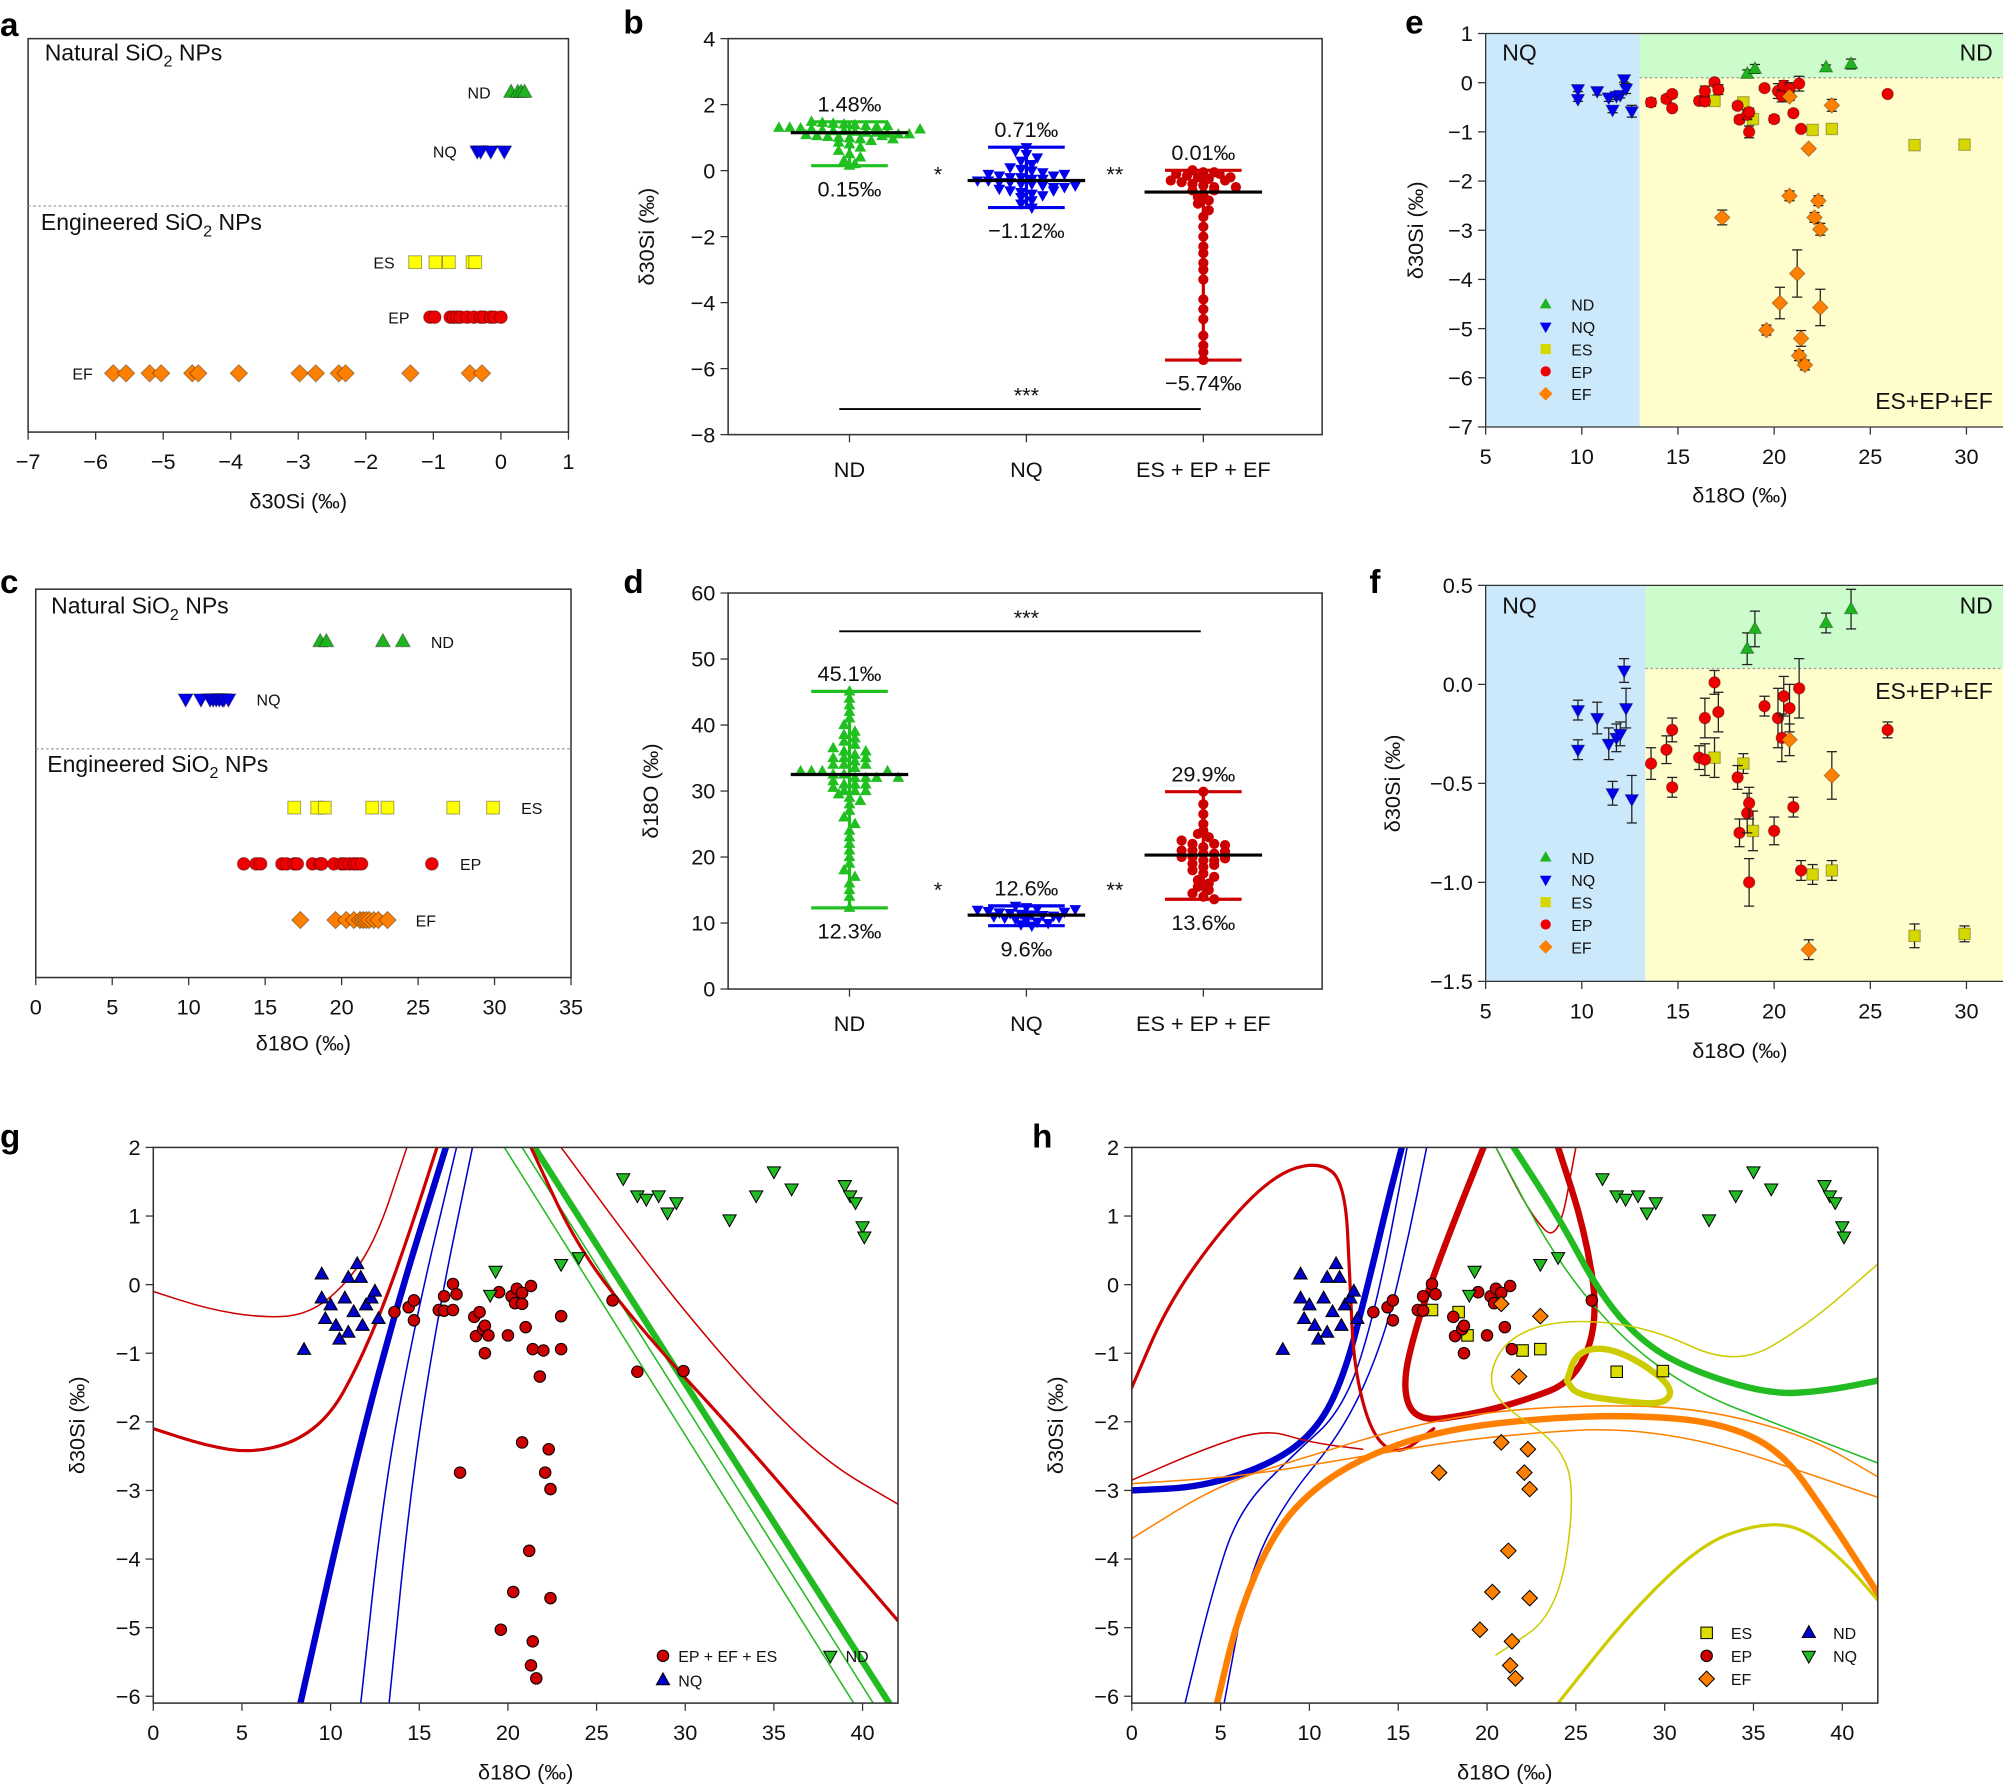 The width and height of the screenshot is (2003, 1789). What do you see at coordinates (1460, 132) in the screenshot?
I see `y-tick-label: −1` at bounding box center [1460, 132].